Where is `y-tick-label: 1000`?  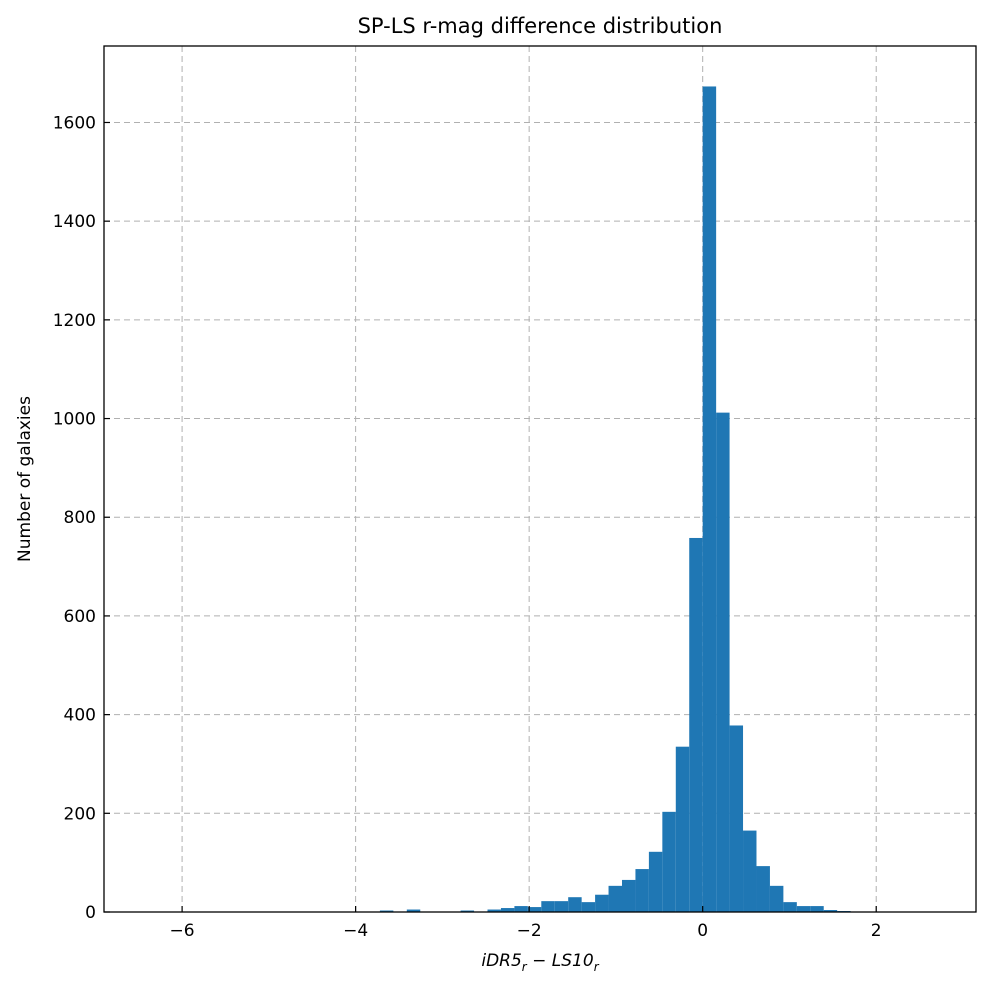
y-tick-label: 1000 is located at coordinates (74, 420).